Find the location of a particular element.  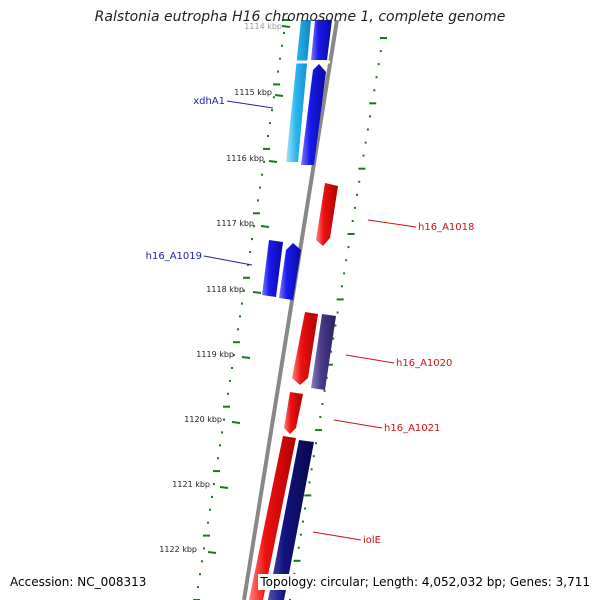

gene-label-h16-A1021: h16_A1021 is located at coordinates (412, 428).